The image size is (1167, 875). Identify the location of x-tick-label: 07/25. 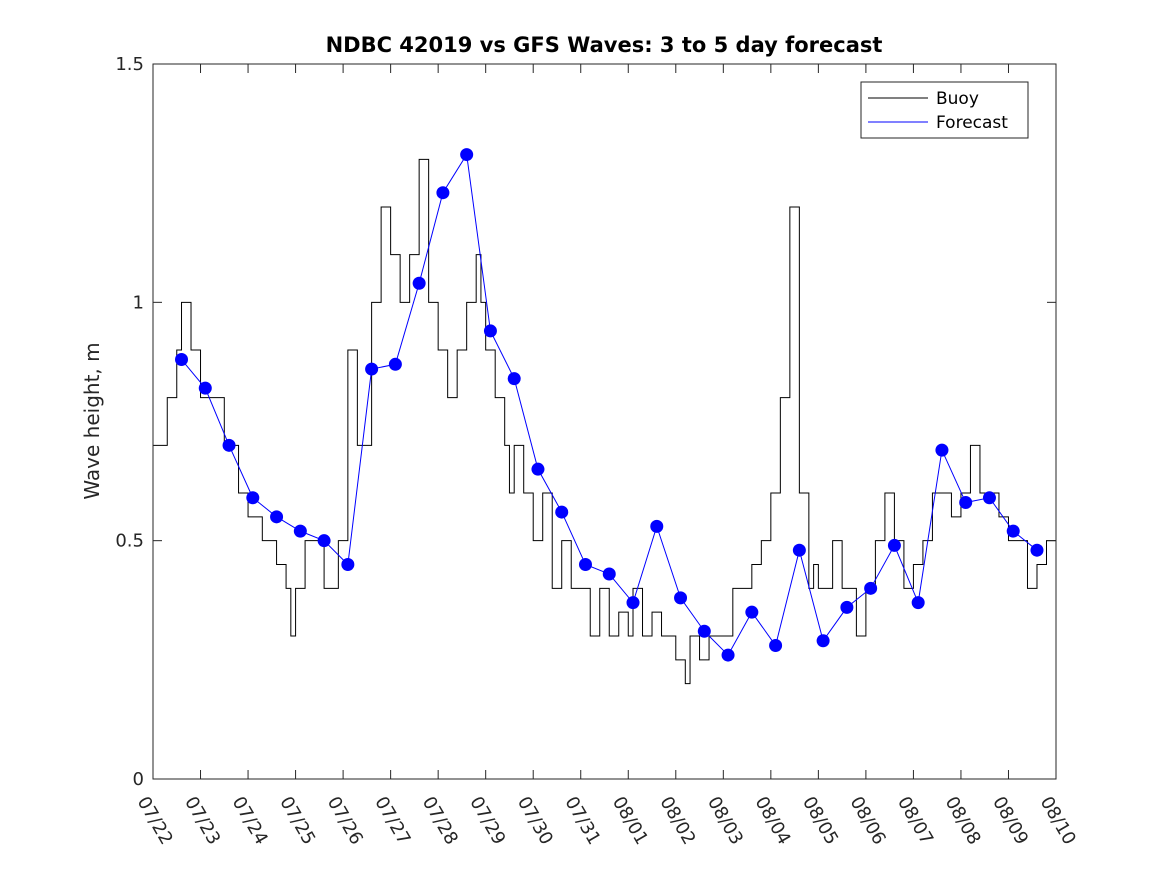
(297, 820).